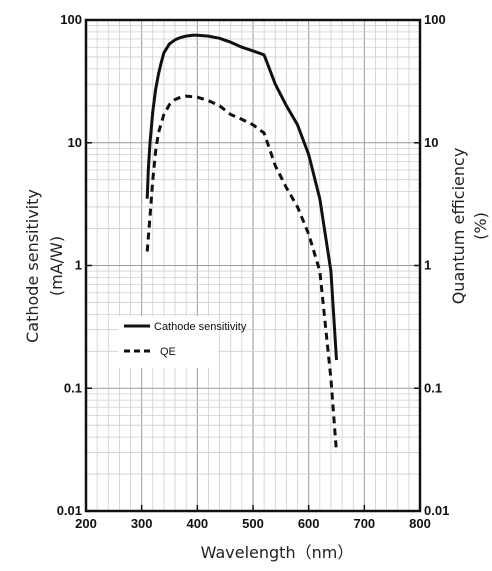  I want to click on y-right-axis-title-line1: Quantum efficiency, so click(458, 226).